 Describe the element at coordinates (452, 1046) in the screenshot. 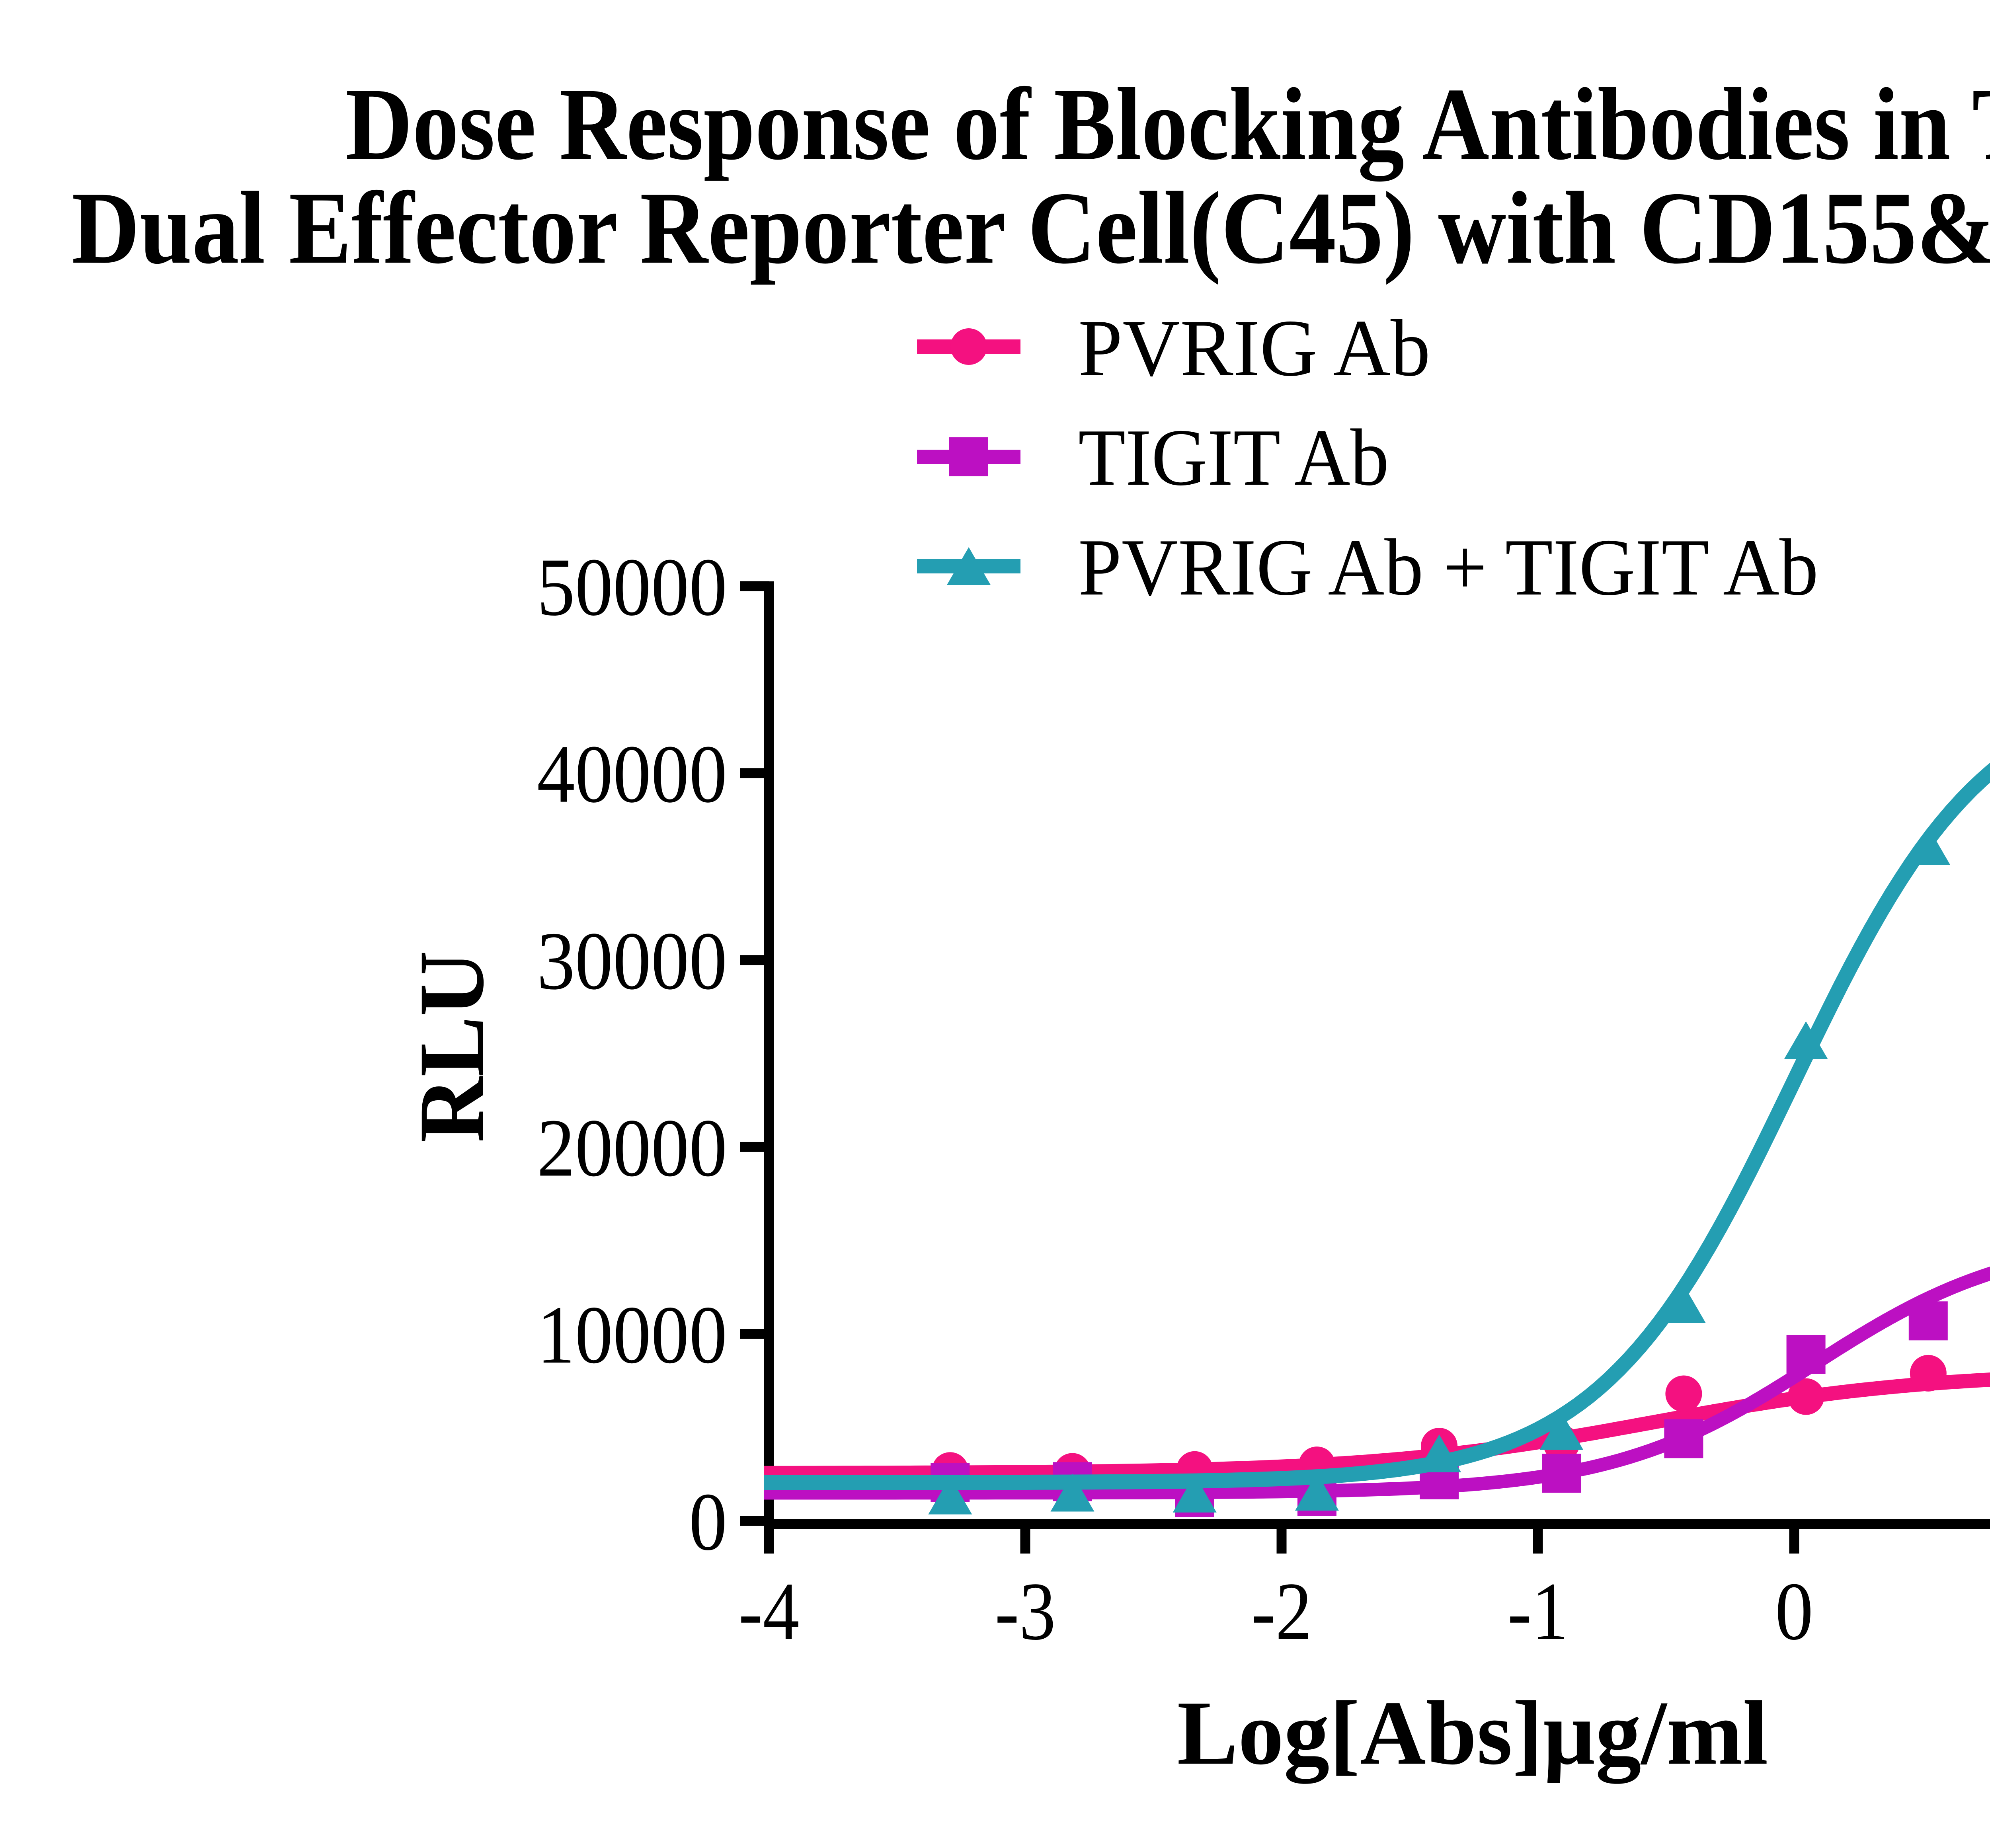

I see `svg-text: RLU` at that location.